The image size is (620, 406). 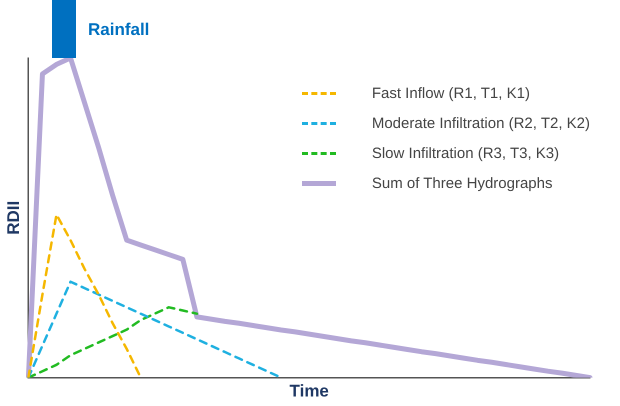 I want to click on text: Rainfall, so click(x=119, y=30).